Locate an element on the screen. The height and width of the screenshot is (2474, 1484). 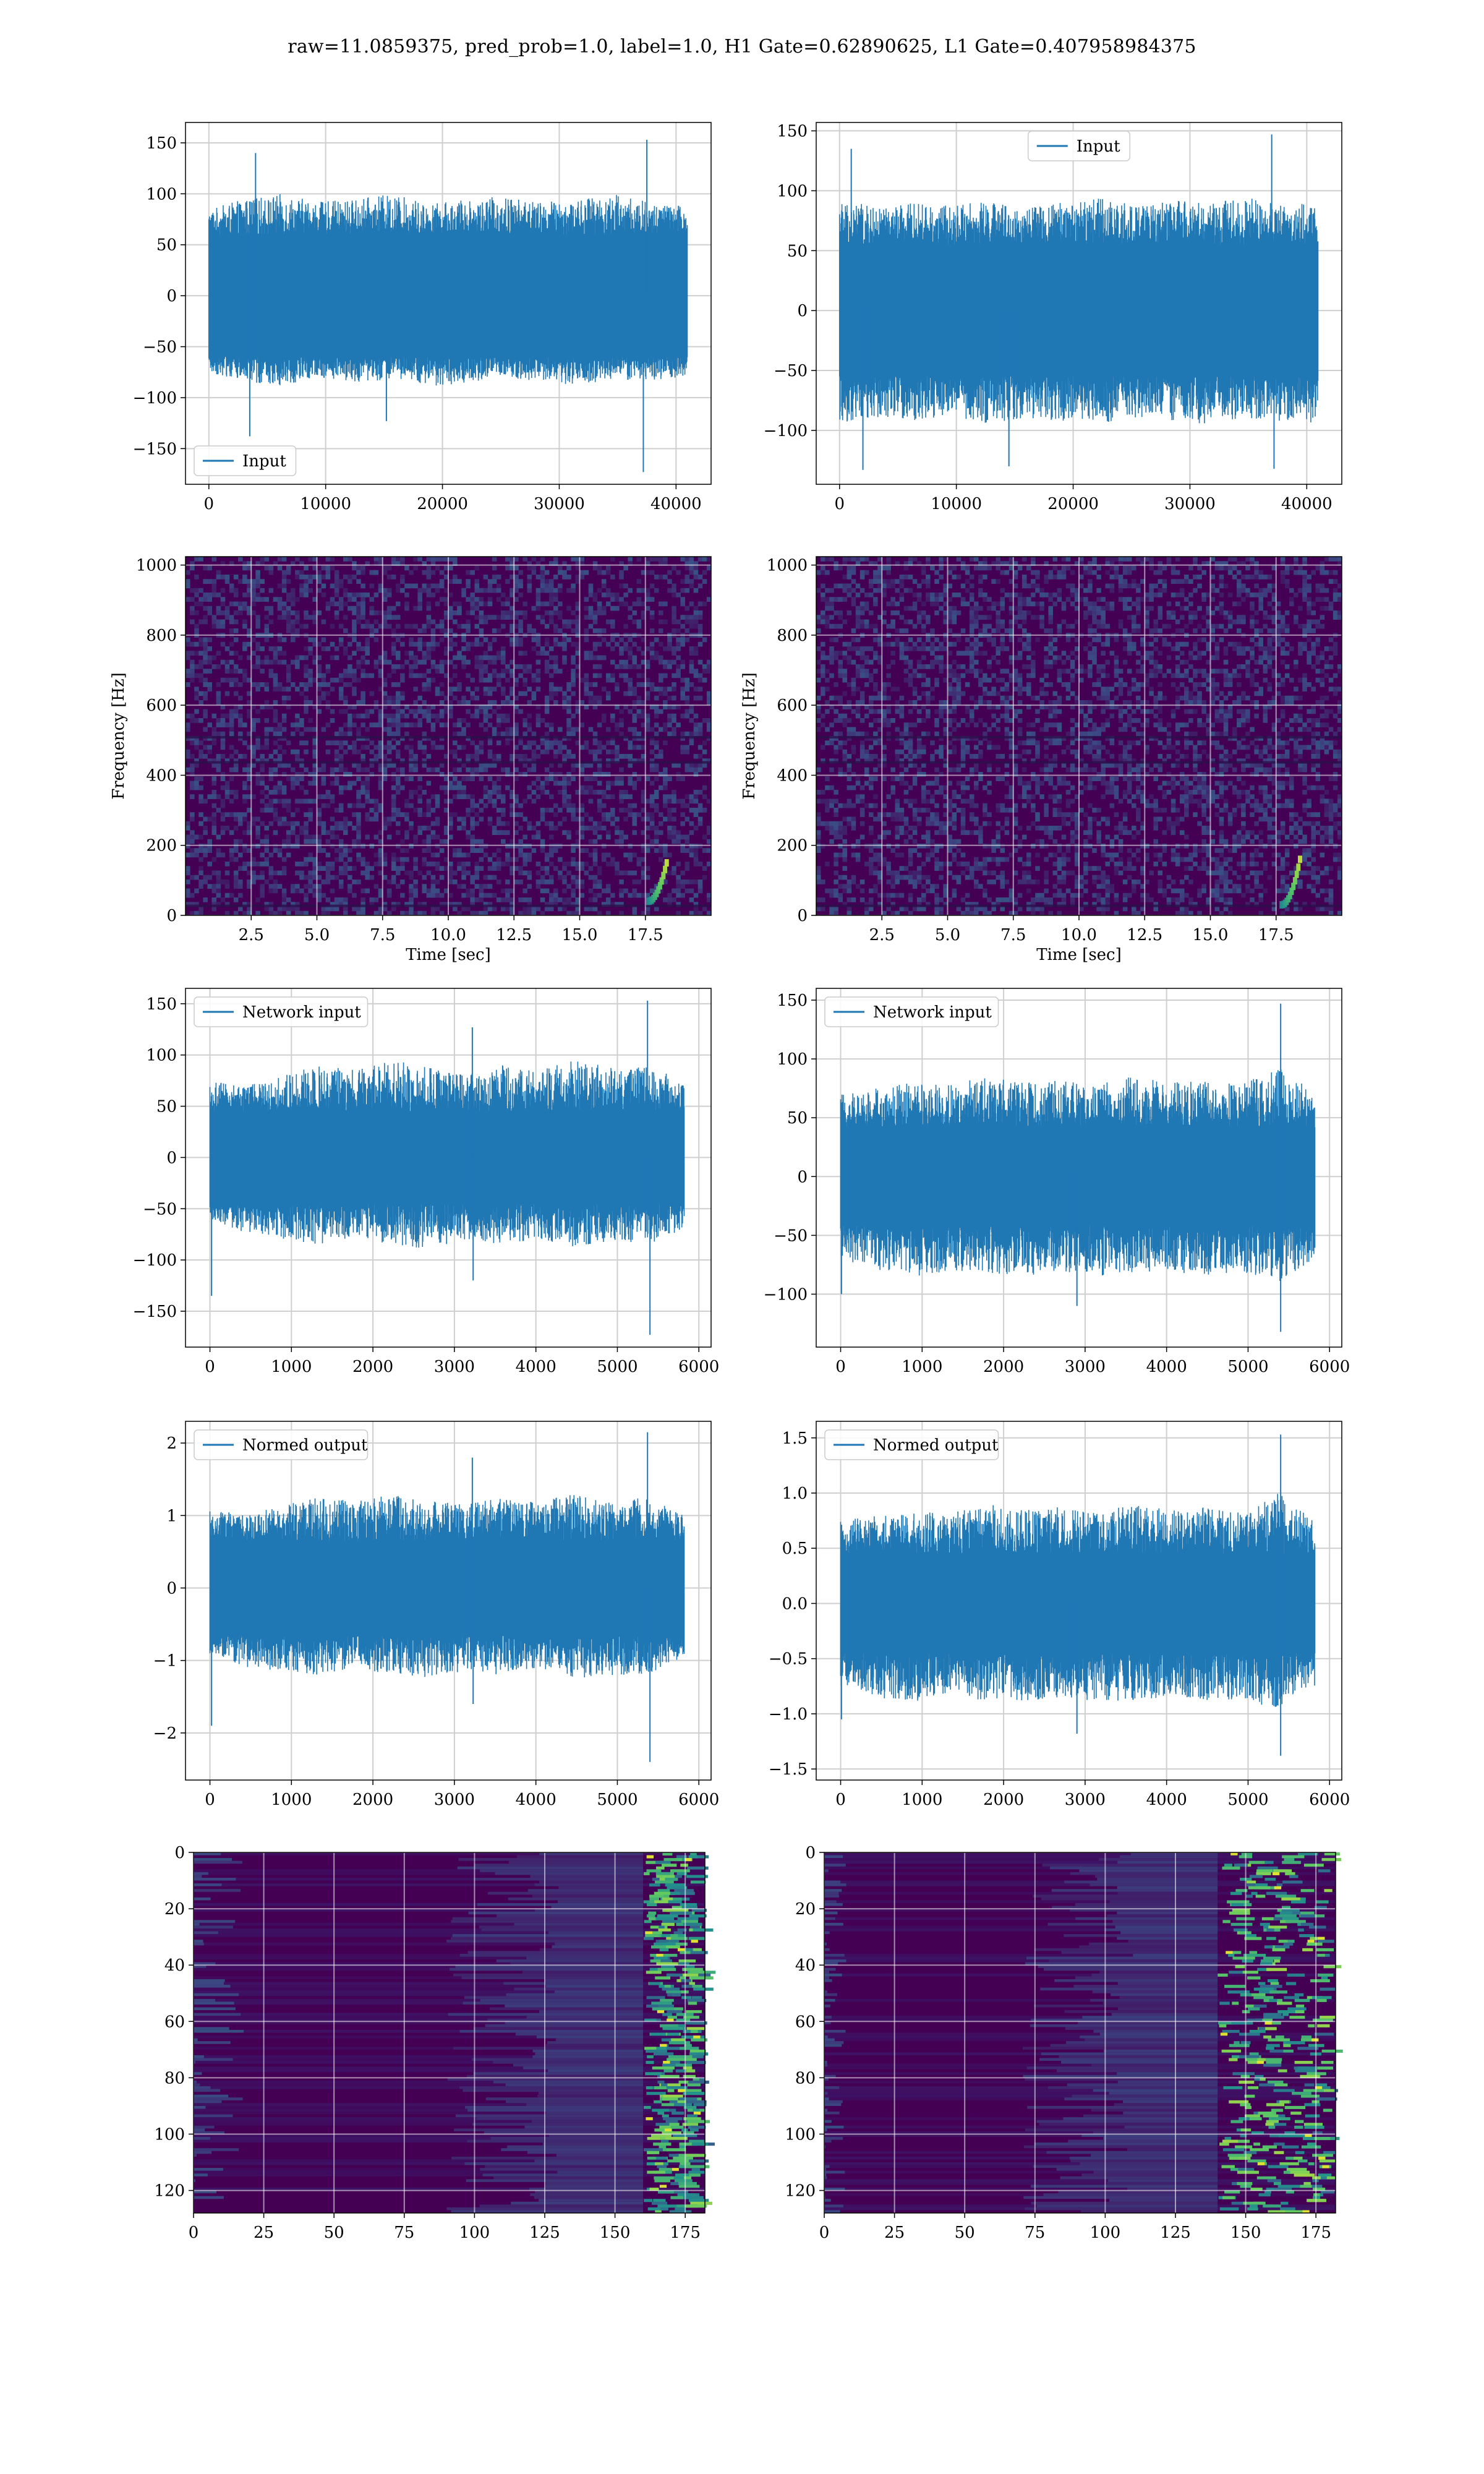
chart-feat-l1: 0 25 50 75 100 125 150 175 0 20 40 60 80 100 120 is located at coordinates (1064, 2043).